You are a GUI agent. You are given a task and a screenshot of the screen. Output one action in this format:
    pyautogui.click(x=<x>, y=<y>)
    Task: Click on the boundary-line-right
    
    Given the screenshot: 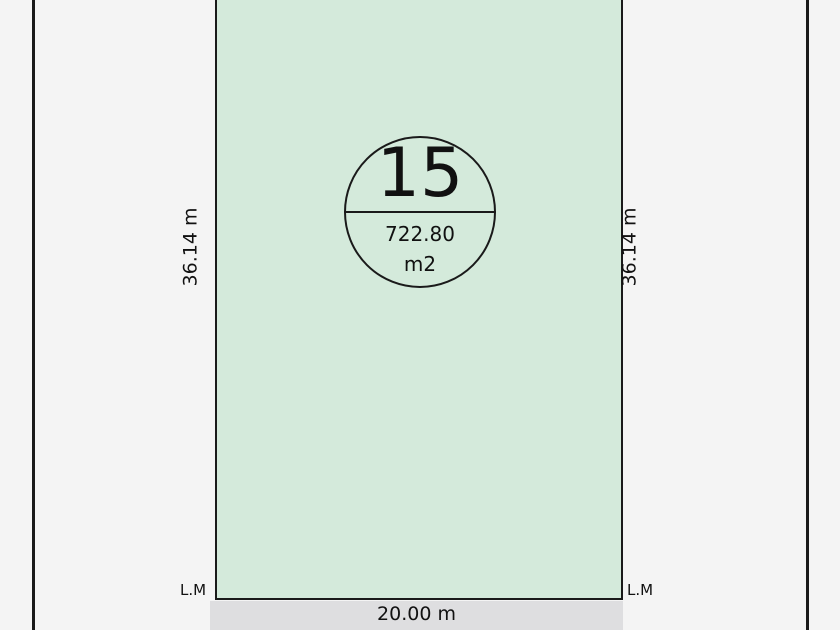 What is the action you would take?
    pyautogui.click(x=807, y=315)
    